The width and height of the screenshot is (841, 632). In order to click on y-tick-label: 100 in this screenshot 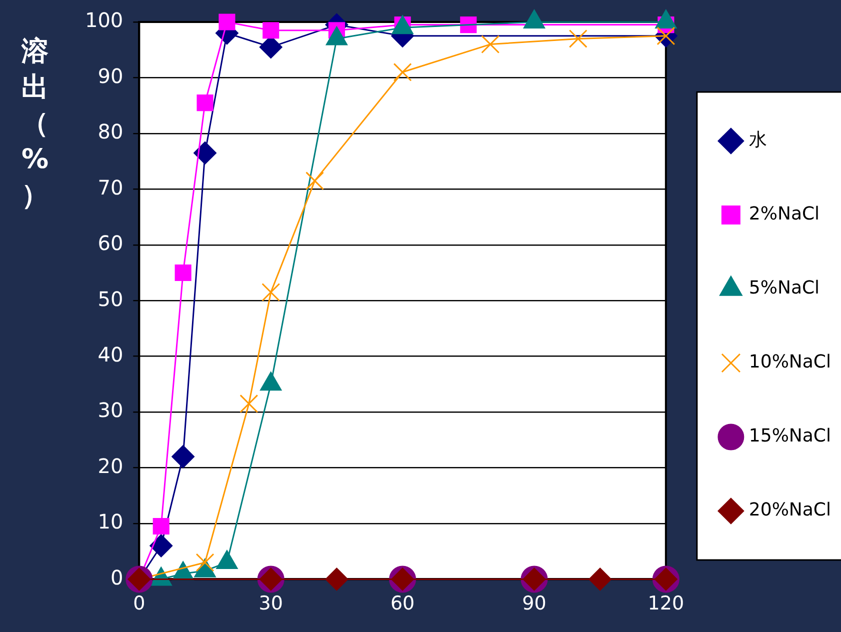, I will do `click(104, 20)`.